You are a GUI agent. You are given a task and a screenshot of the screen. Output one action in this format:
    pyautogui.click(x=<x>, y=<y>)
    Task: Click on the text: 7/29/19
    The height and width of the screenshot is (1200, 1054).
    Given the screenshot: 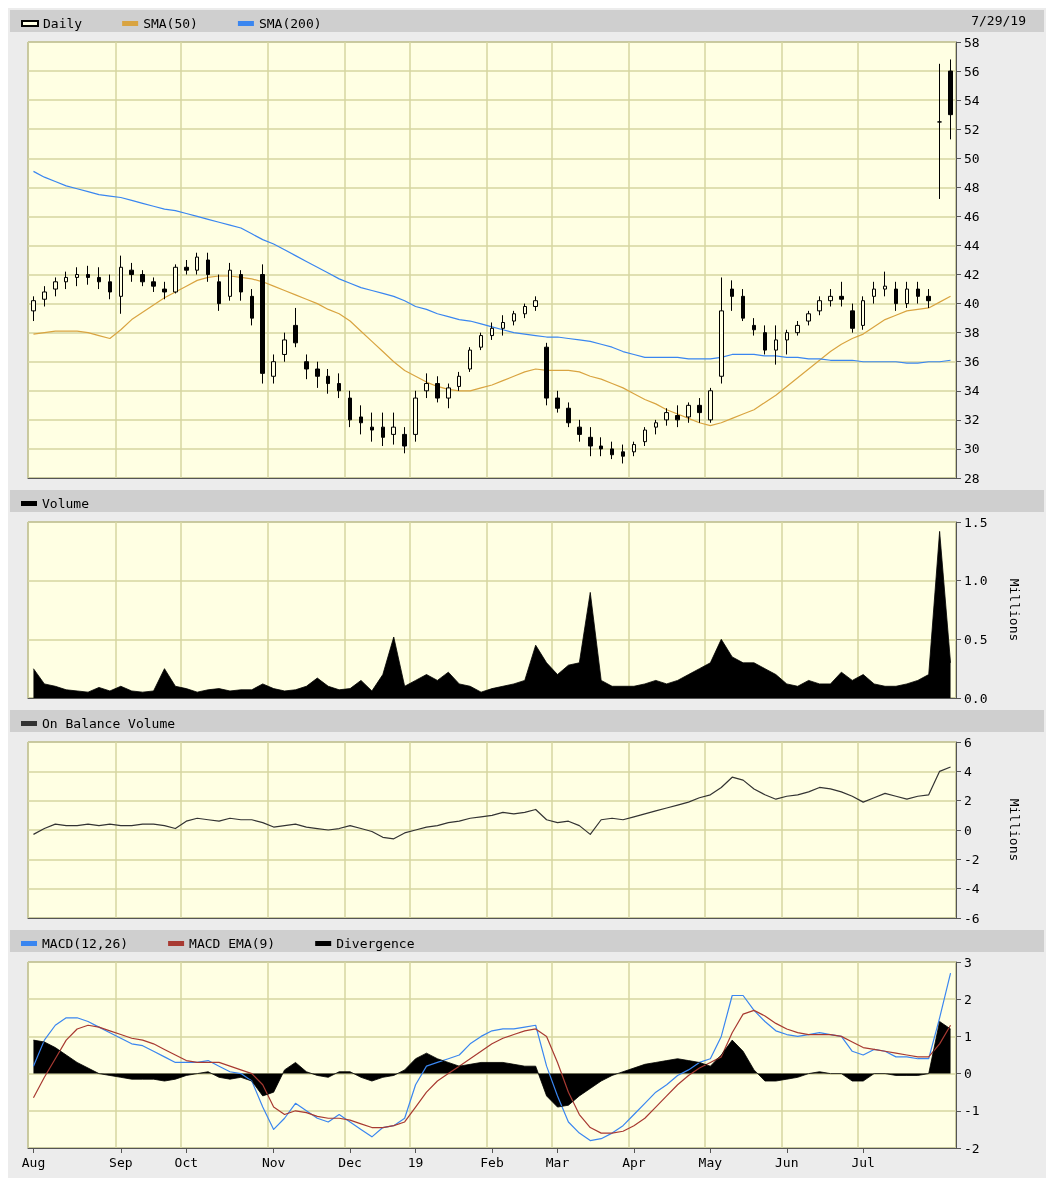 What is the action you would take?
    pyautogui.click(x=999, y=20)
    